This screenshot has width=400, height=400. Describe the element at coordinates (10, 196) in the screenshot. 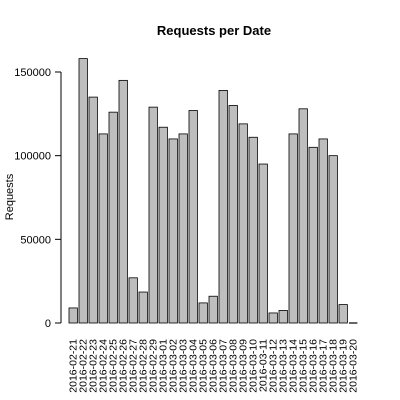

I see `y-axis-label: Requests` at that location.